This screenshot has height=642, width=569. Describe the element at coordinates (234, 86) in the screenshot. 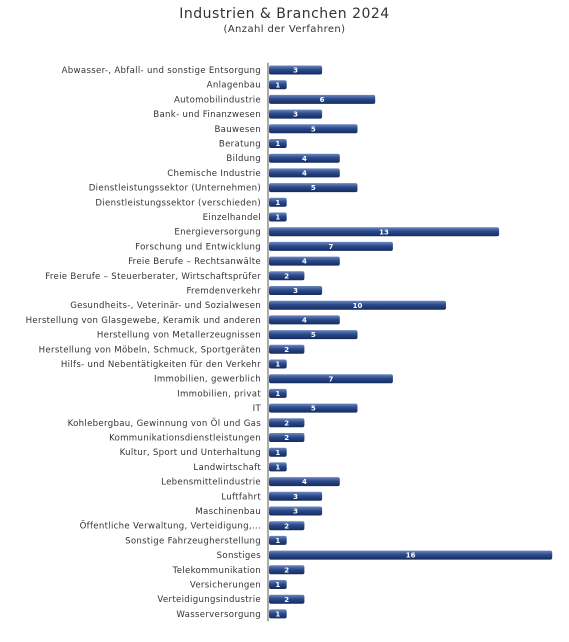

I see `category-label: Anlagenbau` at that location.